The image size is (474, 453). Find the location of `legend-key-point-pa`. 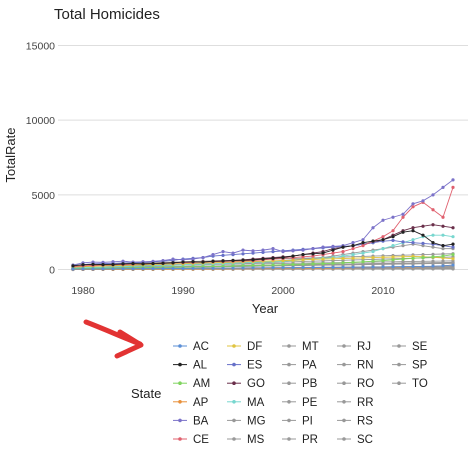

legend-key-point-pa is located at coordinates (289, 364).